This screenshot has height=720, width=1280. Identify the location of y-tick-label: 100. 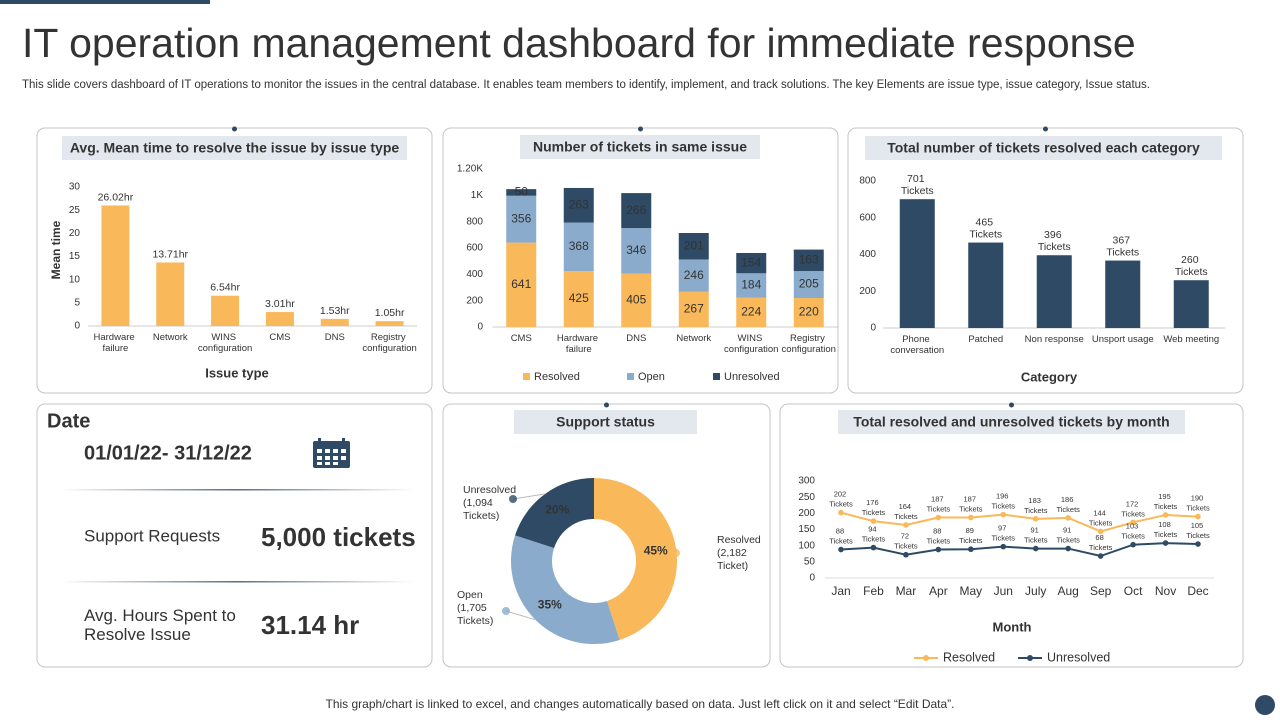
(806, 545).